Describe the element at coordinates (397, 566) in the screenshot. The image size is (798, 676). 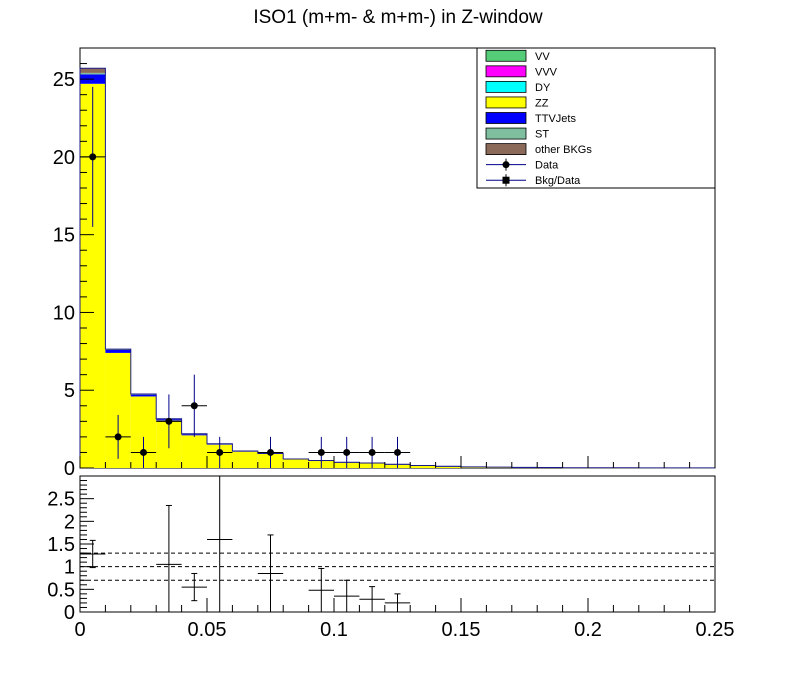
I see `ratio-reference-lines` at that location.